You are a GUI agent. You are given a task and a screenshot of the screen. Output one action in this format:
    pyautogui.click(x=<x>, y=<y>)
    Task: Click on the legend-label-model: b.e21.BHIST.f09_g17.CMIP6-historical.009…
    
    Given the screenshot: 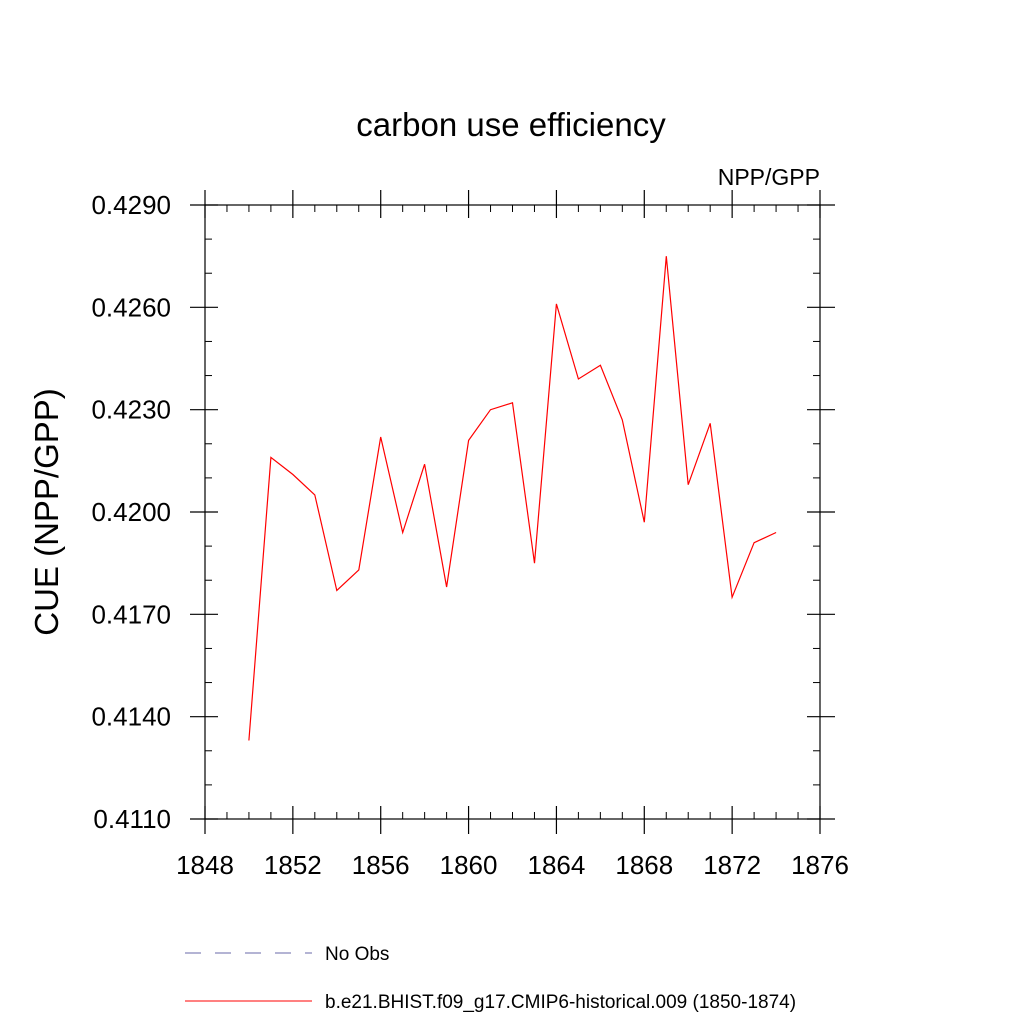 What is the action you would take?
    pyautogui.click(x=560, y=1002)
    